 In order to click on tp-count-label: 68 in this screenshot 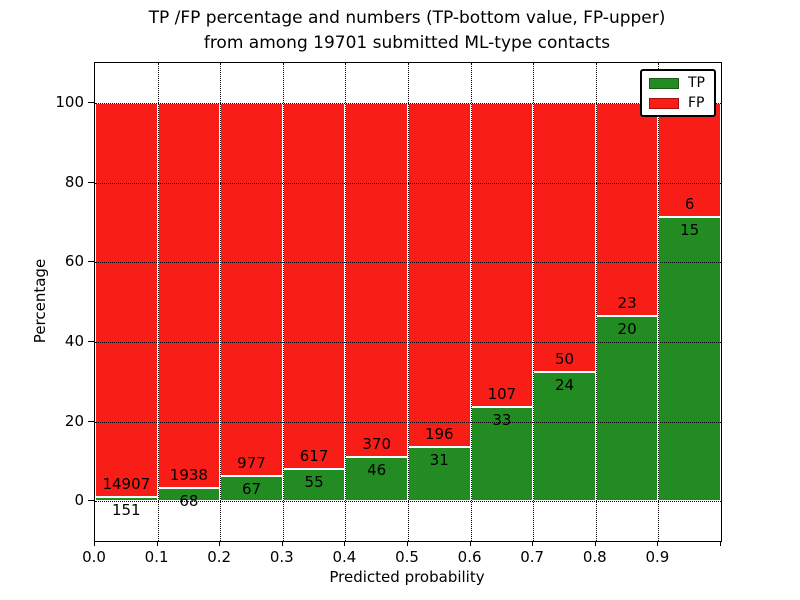, I will do `click(189, 500)`.